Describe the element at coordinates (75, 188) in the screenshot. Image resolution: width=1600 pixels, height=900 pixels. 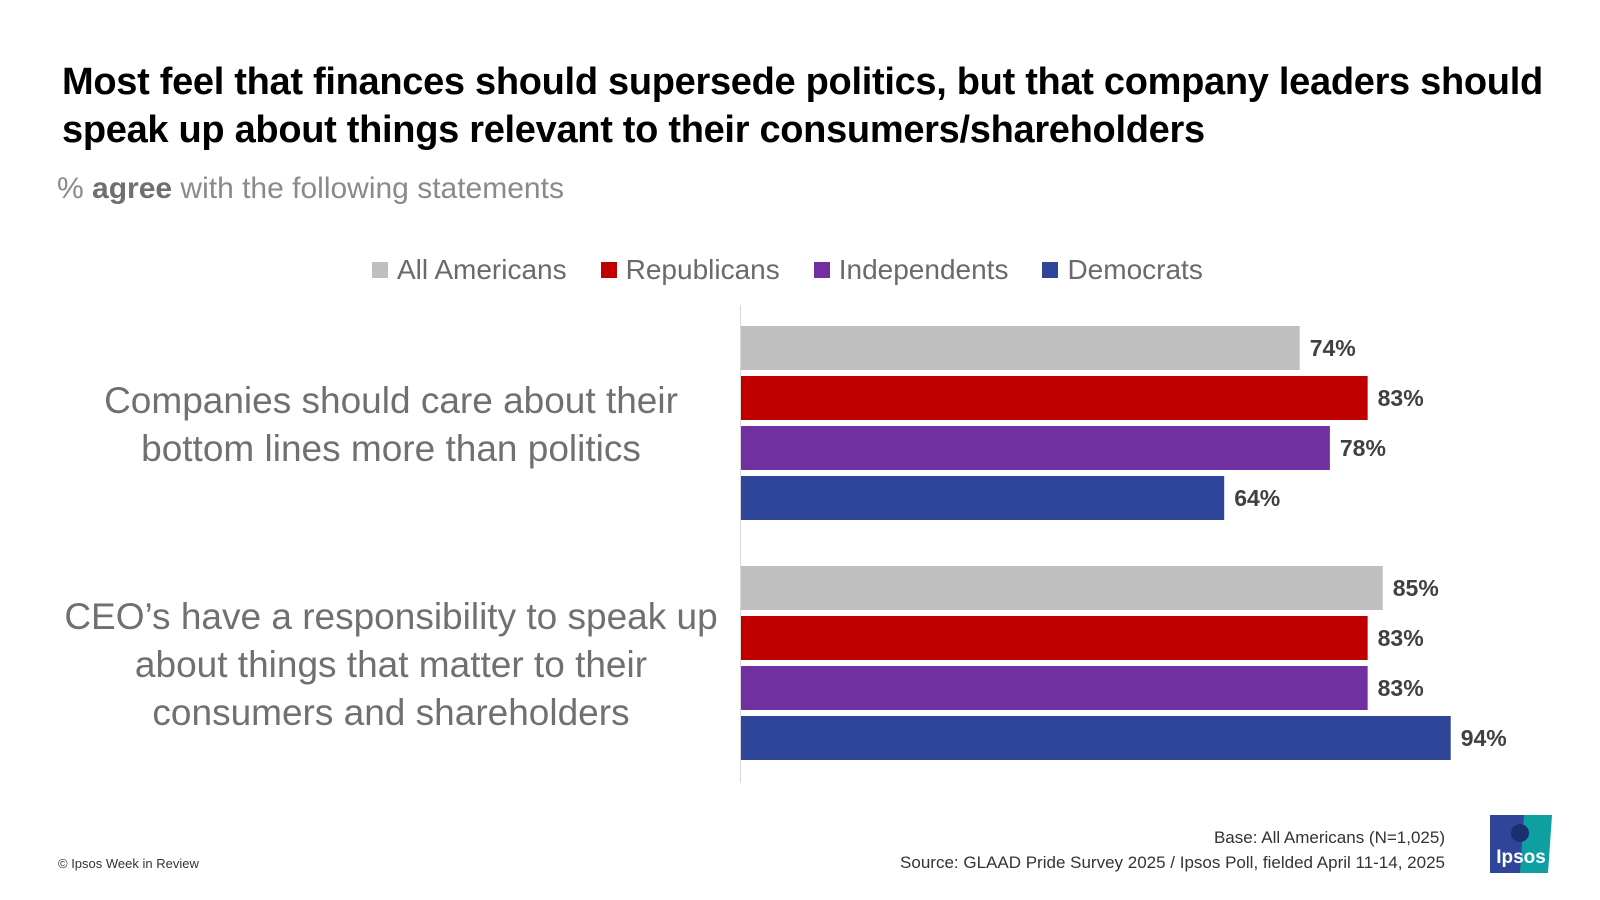
I see `subtitle-prefix: %` at that location.